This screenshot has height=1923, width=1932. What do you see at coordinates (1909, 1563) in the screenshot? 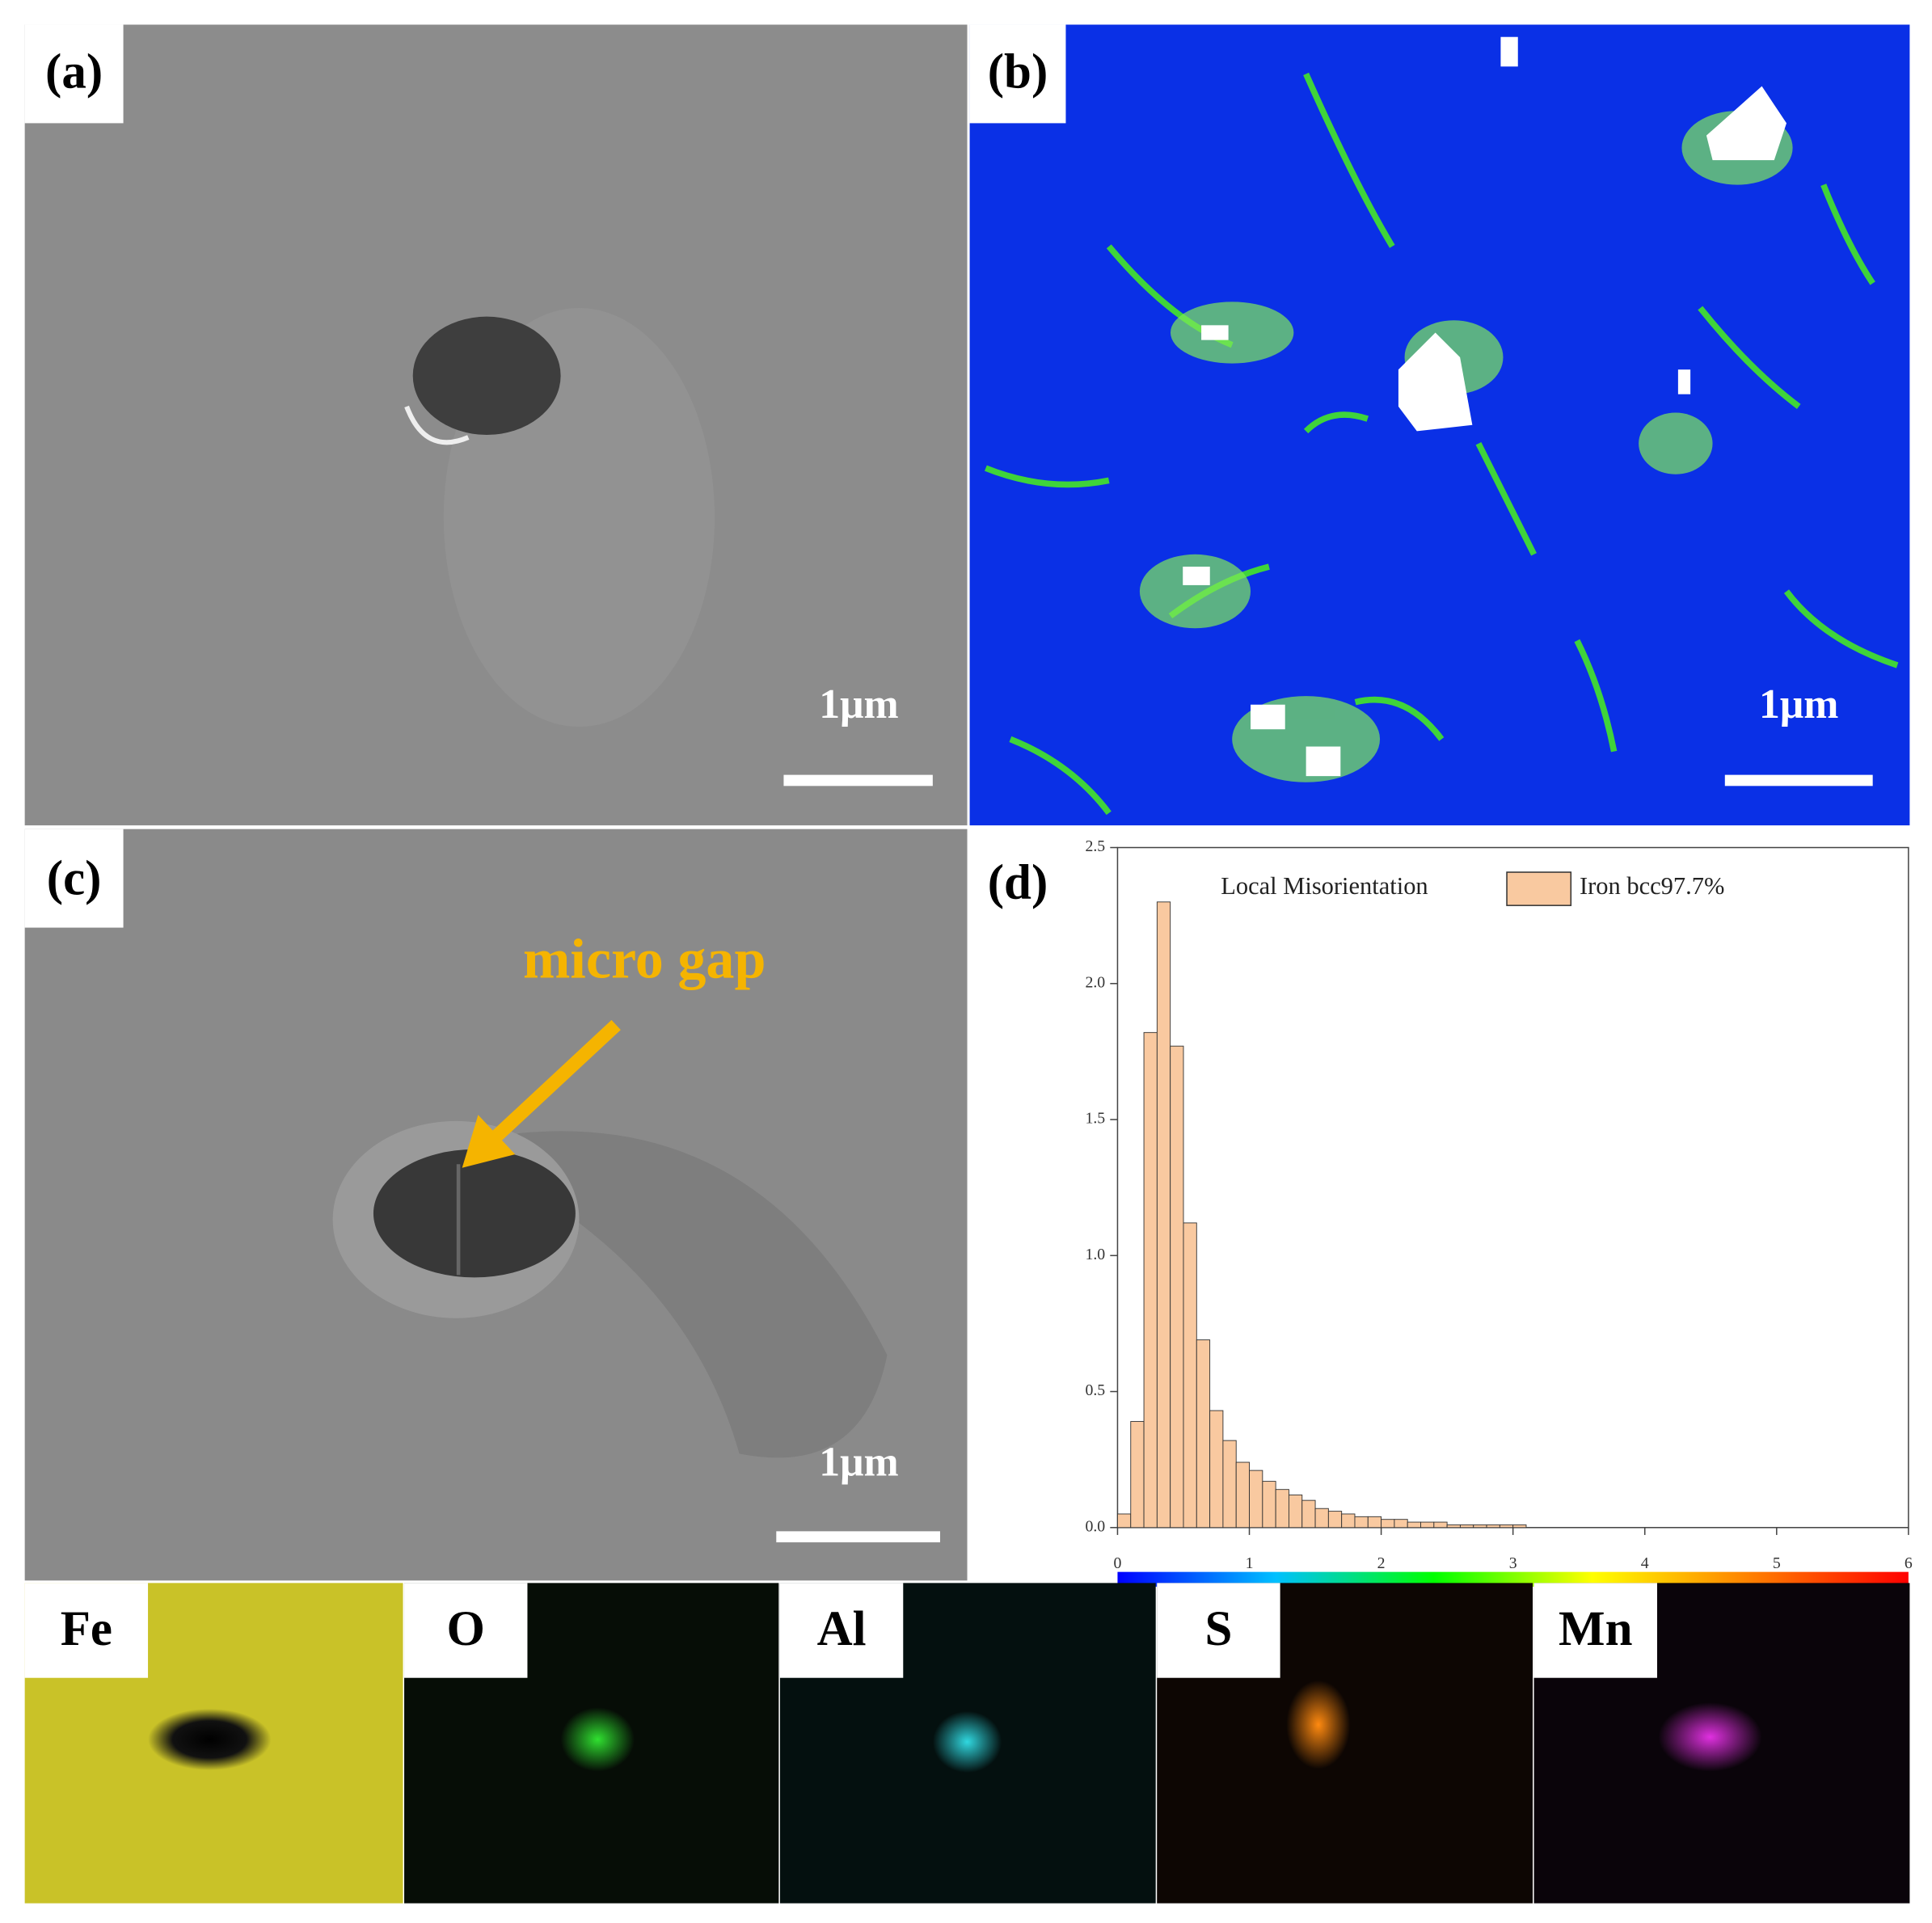
I see `x-tick-label: 6` at bounding box center [1909, 1563].